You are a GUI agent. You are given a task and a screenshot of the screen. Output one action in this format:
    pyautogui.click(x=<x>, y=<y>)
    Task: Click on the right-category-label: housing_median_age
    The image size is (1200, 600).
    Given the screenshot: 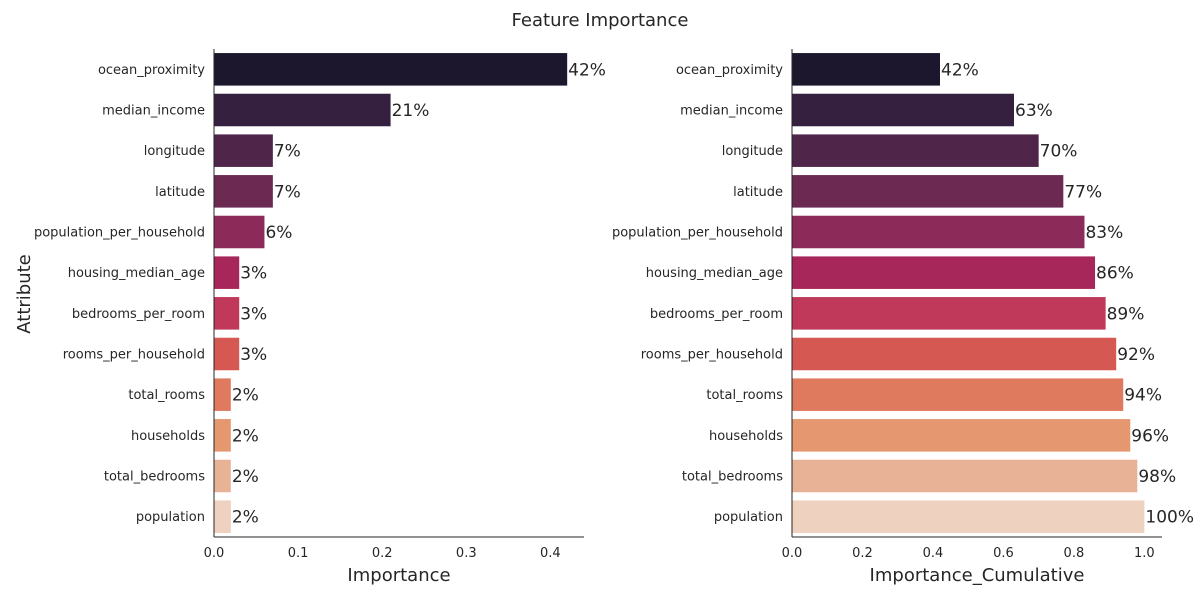 What is the action you would take?
    pyautogui.click(x=714, y=273)
    